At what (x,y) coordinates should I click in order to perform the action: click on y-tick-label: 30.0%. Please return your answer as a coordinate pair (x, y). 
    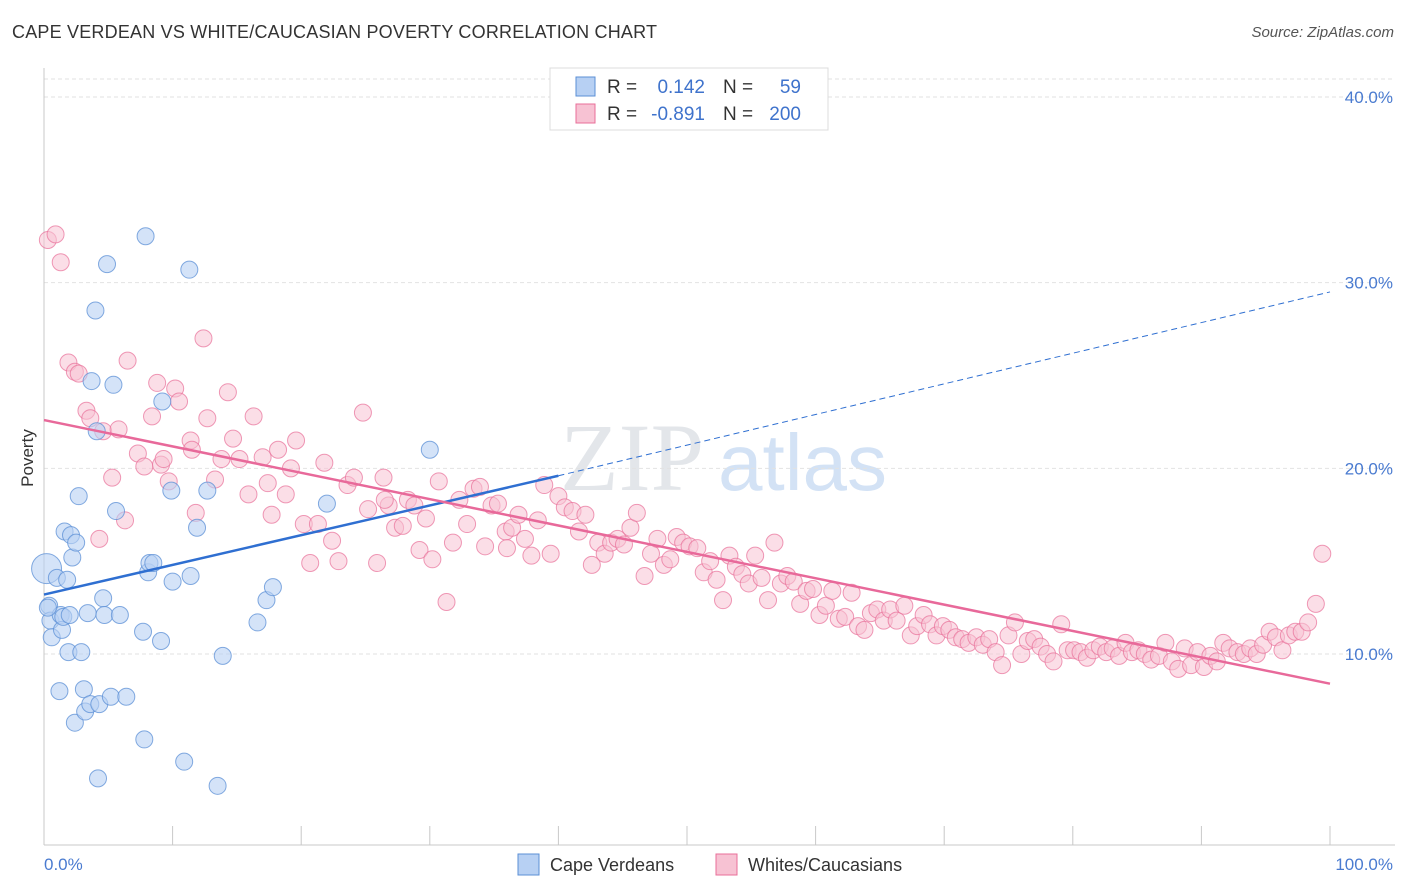
    Looking at the image, I should click on (1369, 283).